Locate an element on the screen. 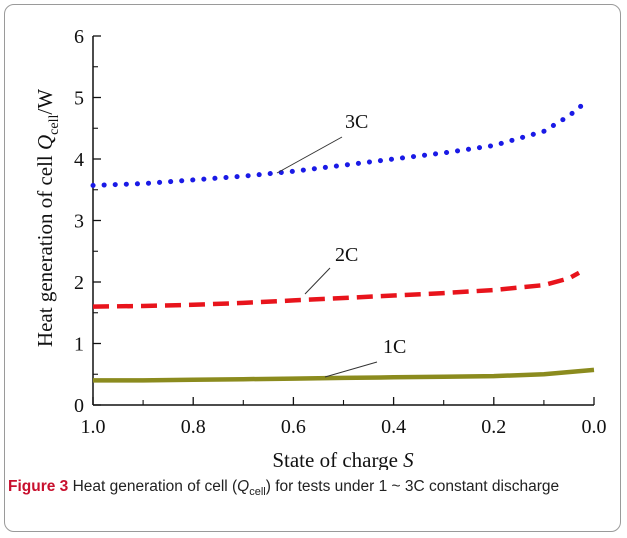 The width and height of the screenshot is (627, 538). y-tick-label: 4 is located at coordinates (79, 160).